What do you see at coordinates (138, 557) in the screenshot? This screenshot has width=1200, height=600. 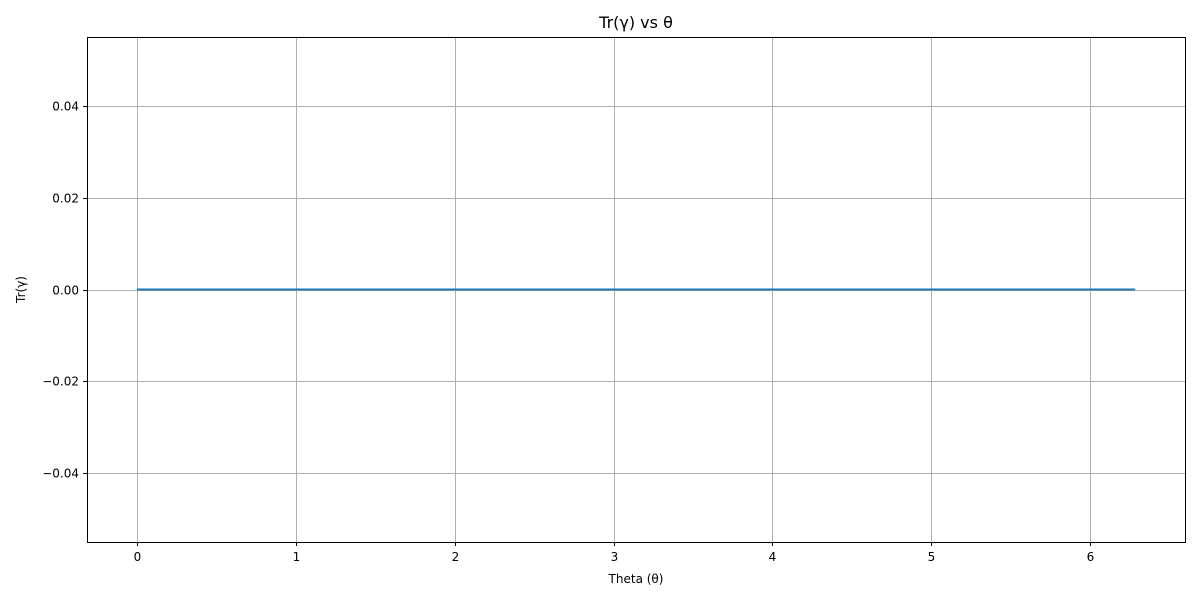 I see `x-tick-label: 0` at bounding box center [138, 557].